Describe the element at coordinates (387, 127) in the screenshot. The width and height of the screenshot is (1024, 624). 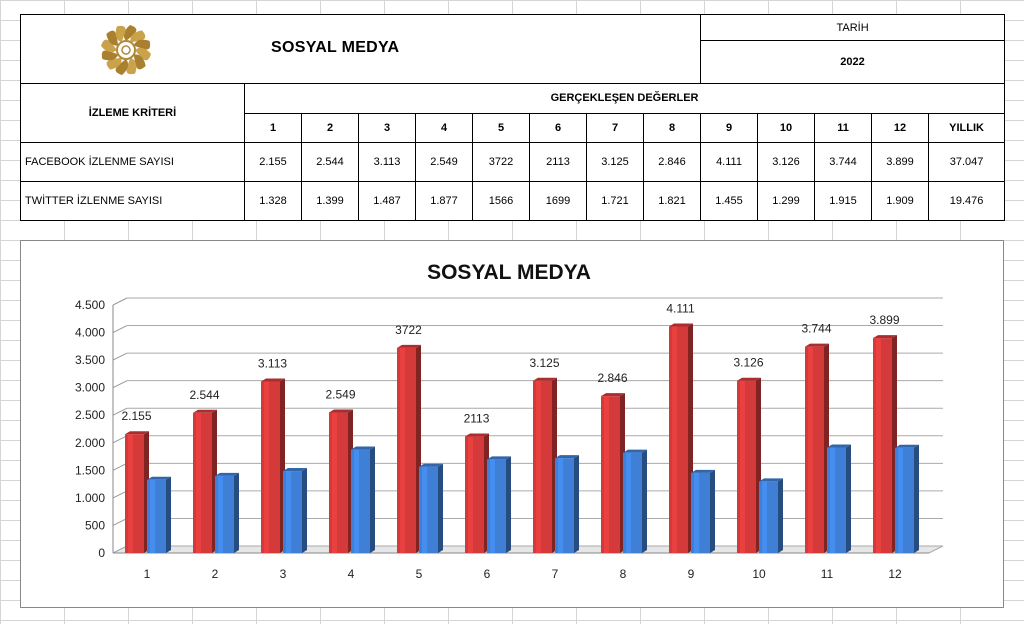
I see `column-header: 3` at that location.